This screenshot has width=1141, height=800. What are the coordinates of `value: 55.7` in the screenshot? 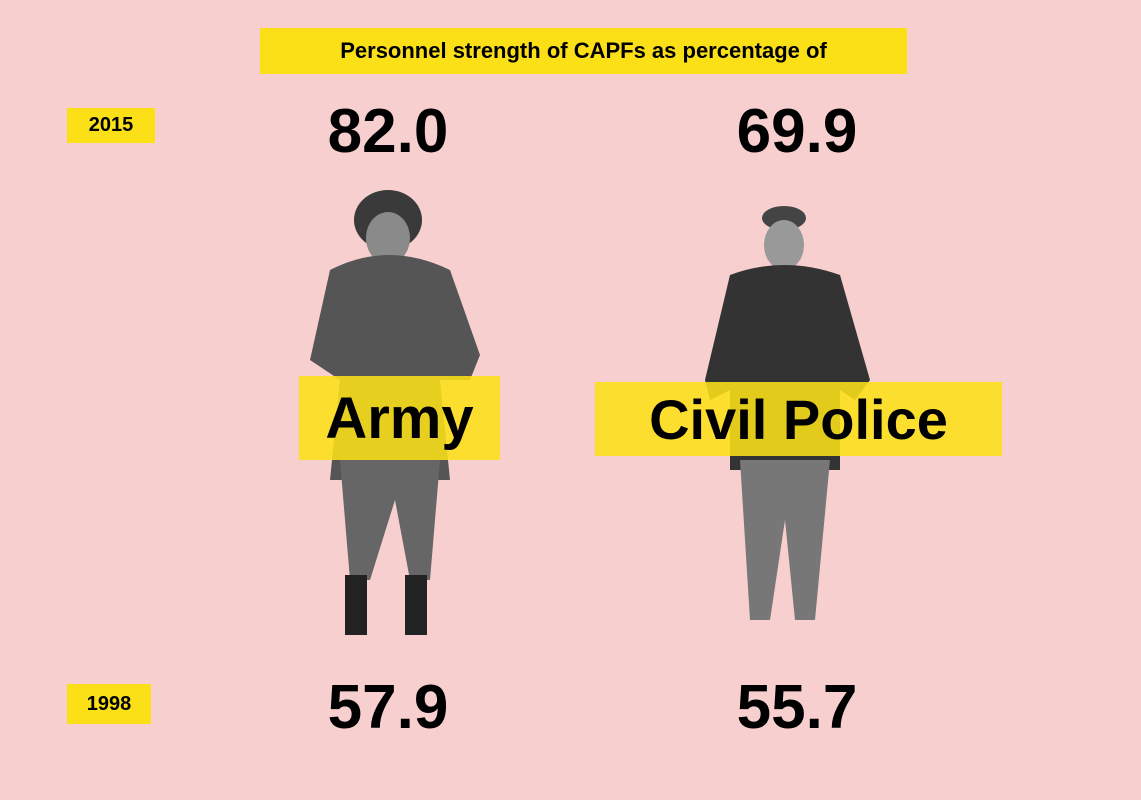 It's located at (797, 707).